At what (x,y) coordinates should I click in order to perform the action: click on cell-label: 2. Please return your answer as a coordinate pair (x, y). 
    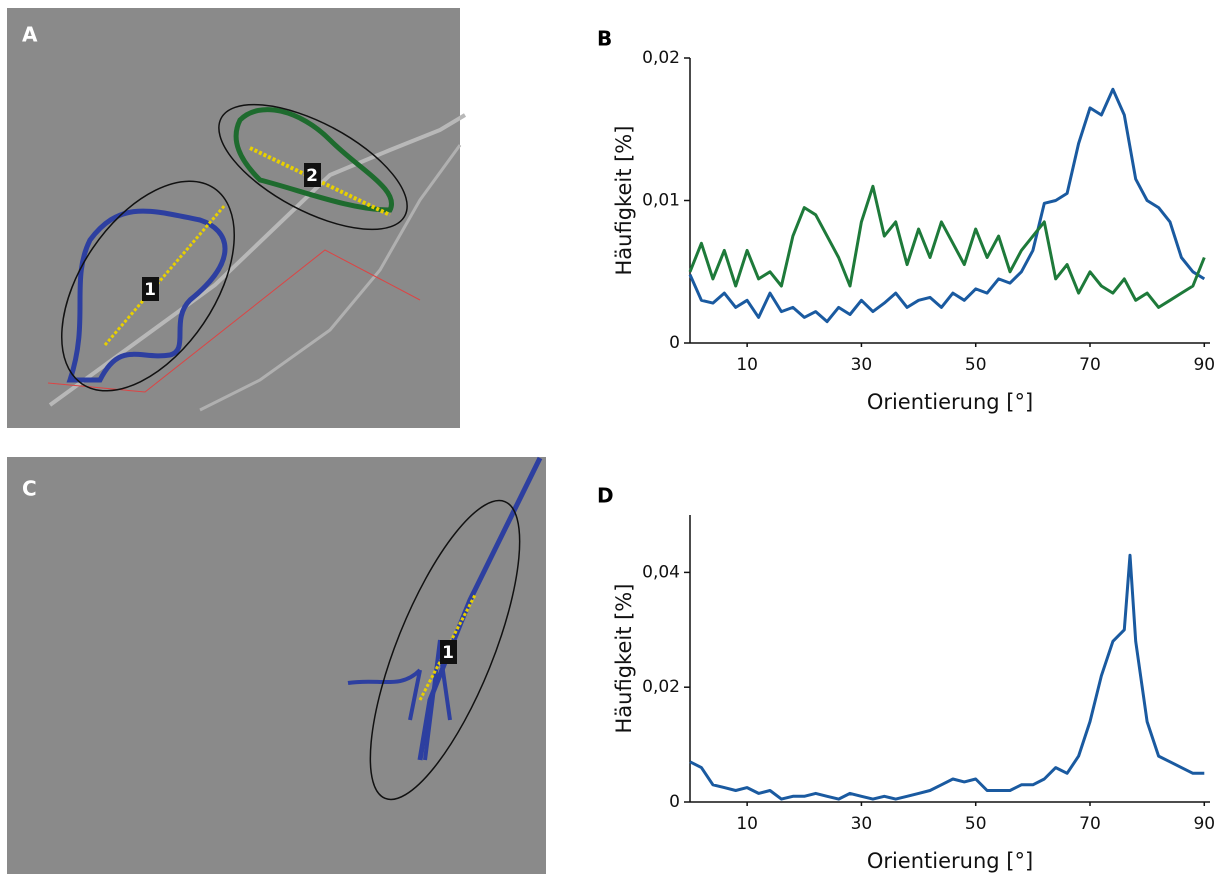
    Looking at the image, I should click on (312, 176).